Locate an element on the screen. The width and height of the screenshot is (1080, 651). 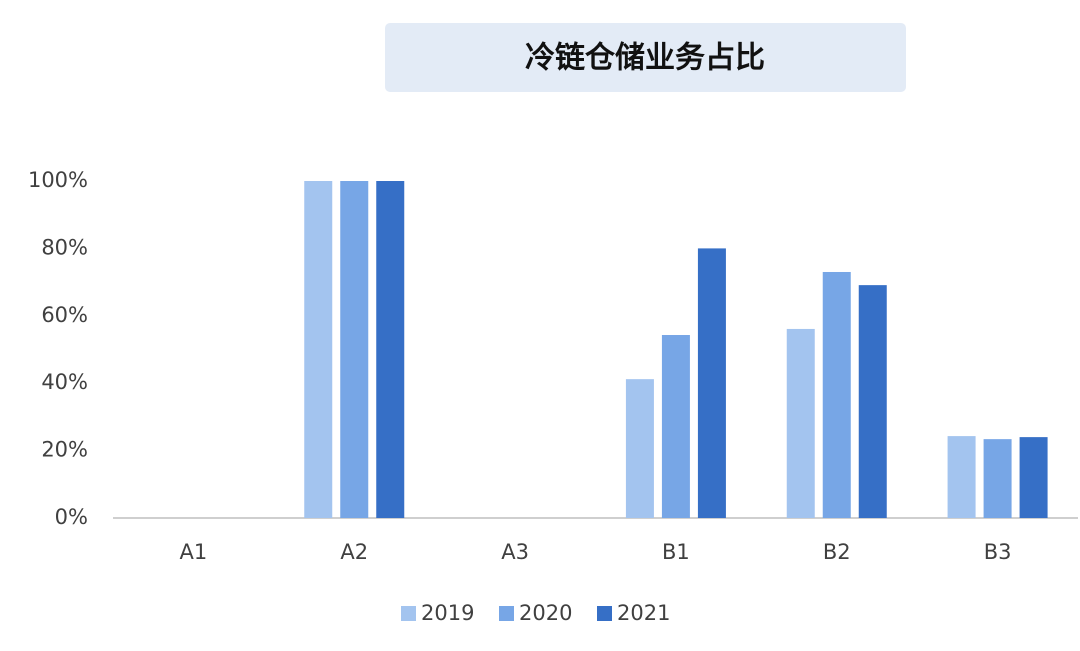
y-tick-label: 40% is located at coordinates (64, 382).